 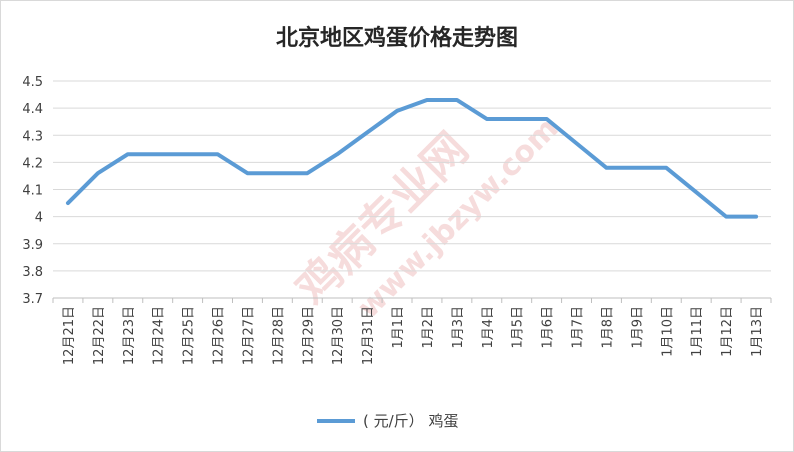 I want to click on legend: ( 元/斤） 鸡蛋, so click(x=387, y=421).